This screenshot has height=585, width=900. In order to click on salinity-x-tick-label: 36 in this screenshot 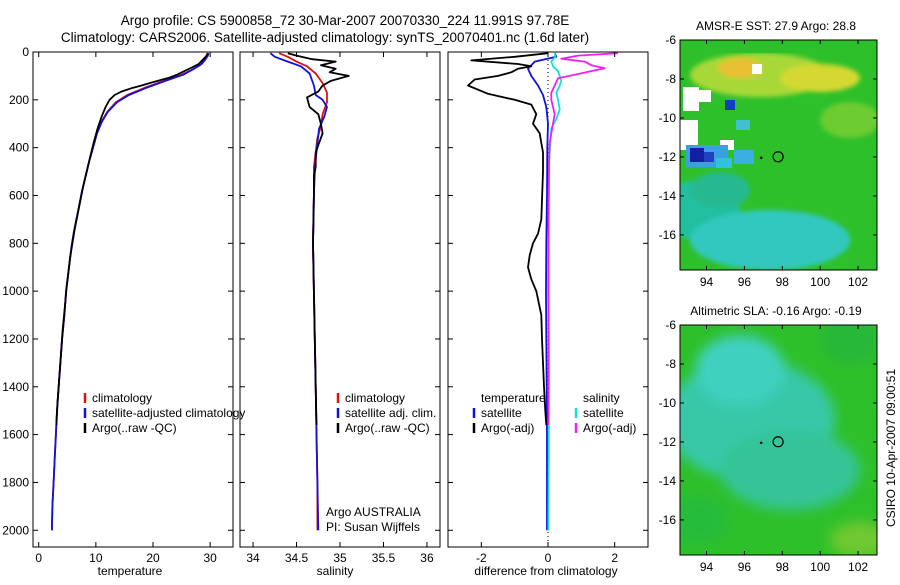, I will do `click(427, 558)`.